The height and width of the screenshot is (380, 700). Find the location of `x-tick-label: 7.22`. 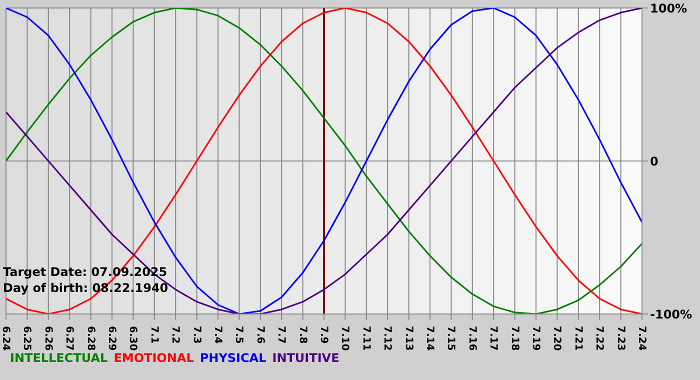

x-tick-label: 7.22 is located at coordinates (599, 338).